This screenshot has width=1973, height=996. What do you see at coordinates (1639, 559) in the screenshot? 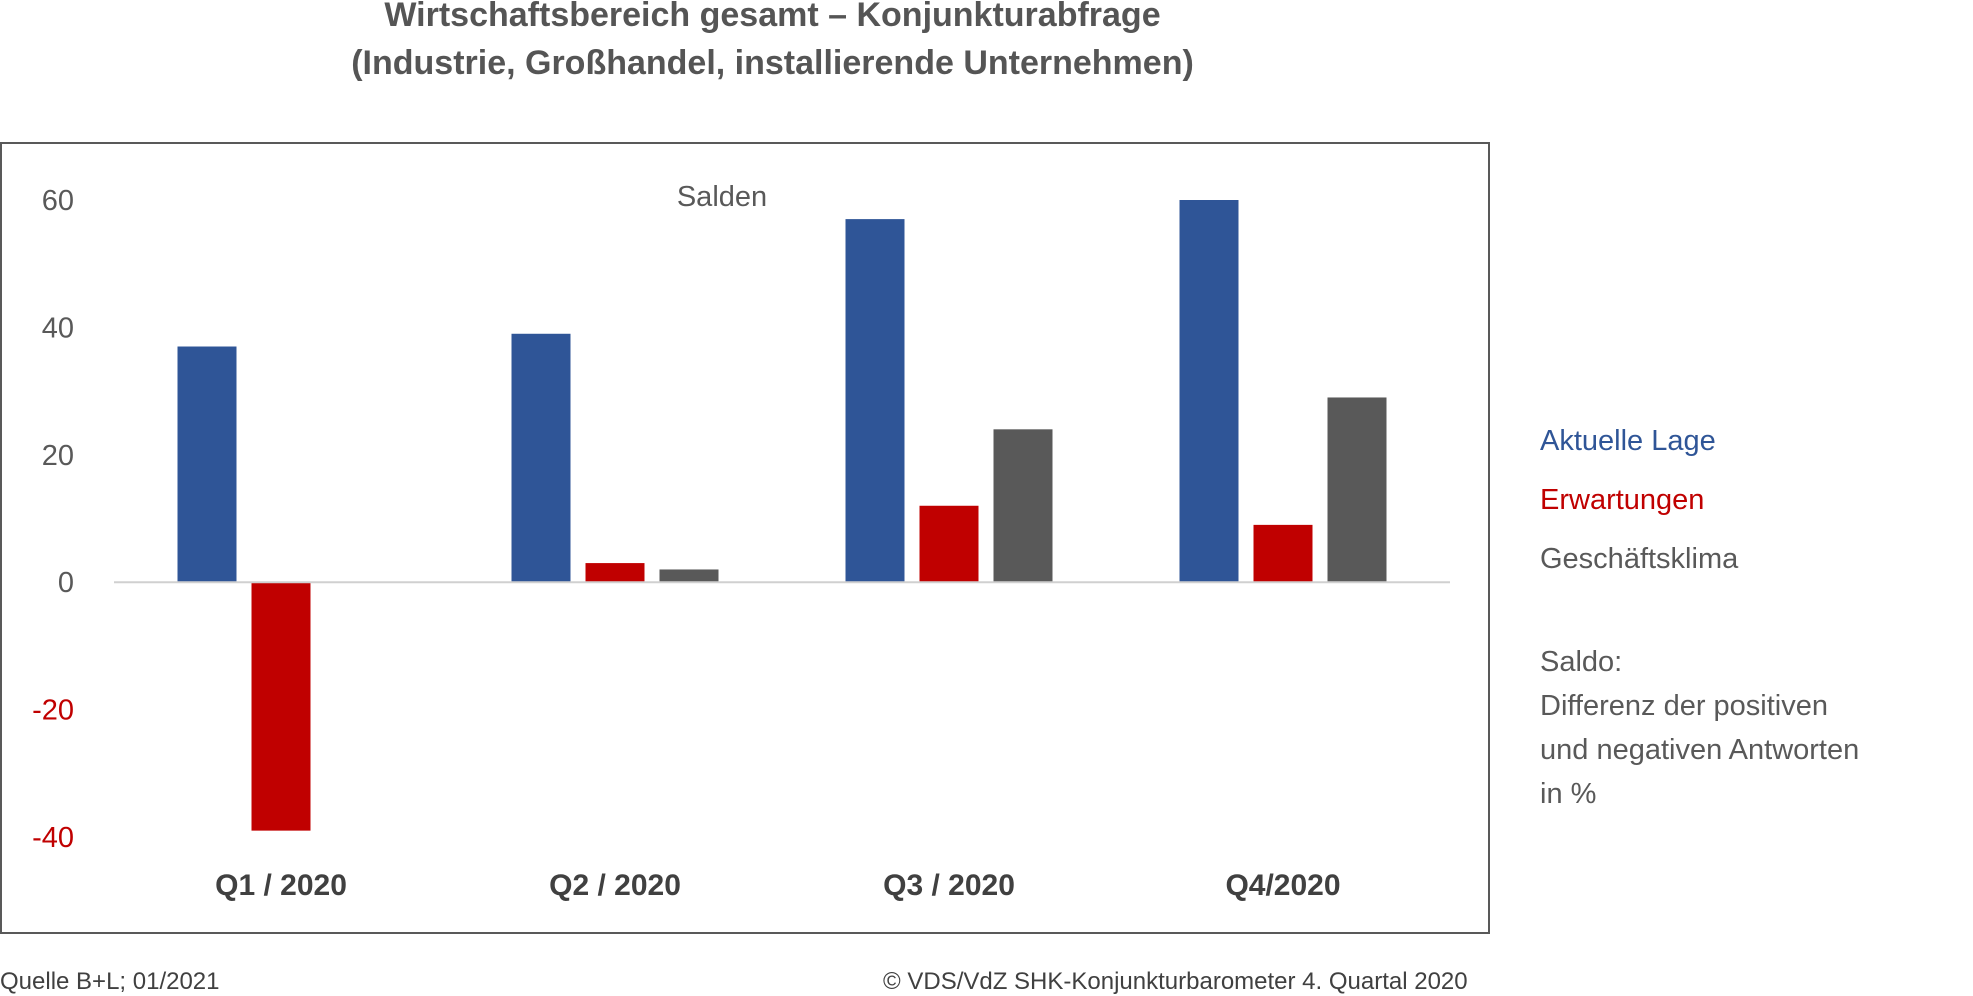
I see `legend-item-geschaeftsklima: Geschäftsklima` at bounding box center [1639, 559].